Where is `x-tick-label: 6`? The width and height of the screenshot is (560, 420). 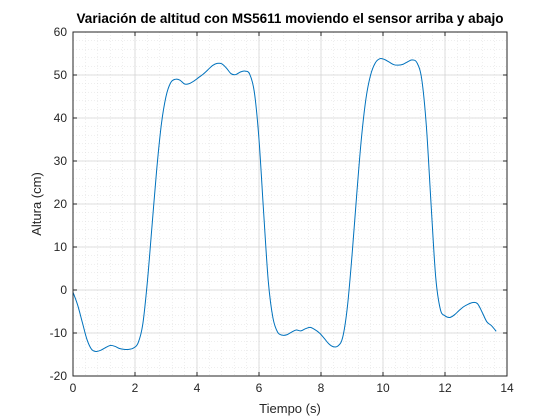 x-tick-label: 6 is located at coordinates (259, 388).